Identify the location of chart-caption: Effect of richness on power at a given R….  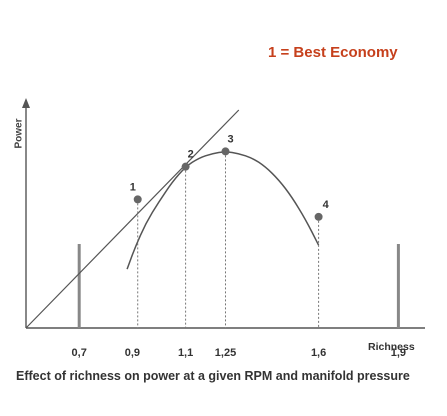
(213, 376).